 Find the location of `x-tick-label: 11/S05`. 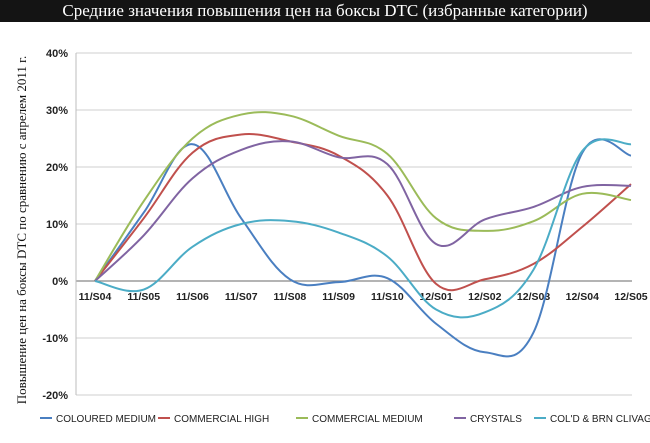

x-tick-label: 11/S05 is located at coordinates (143, 297).